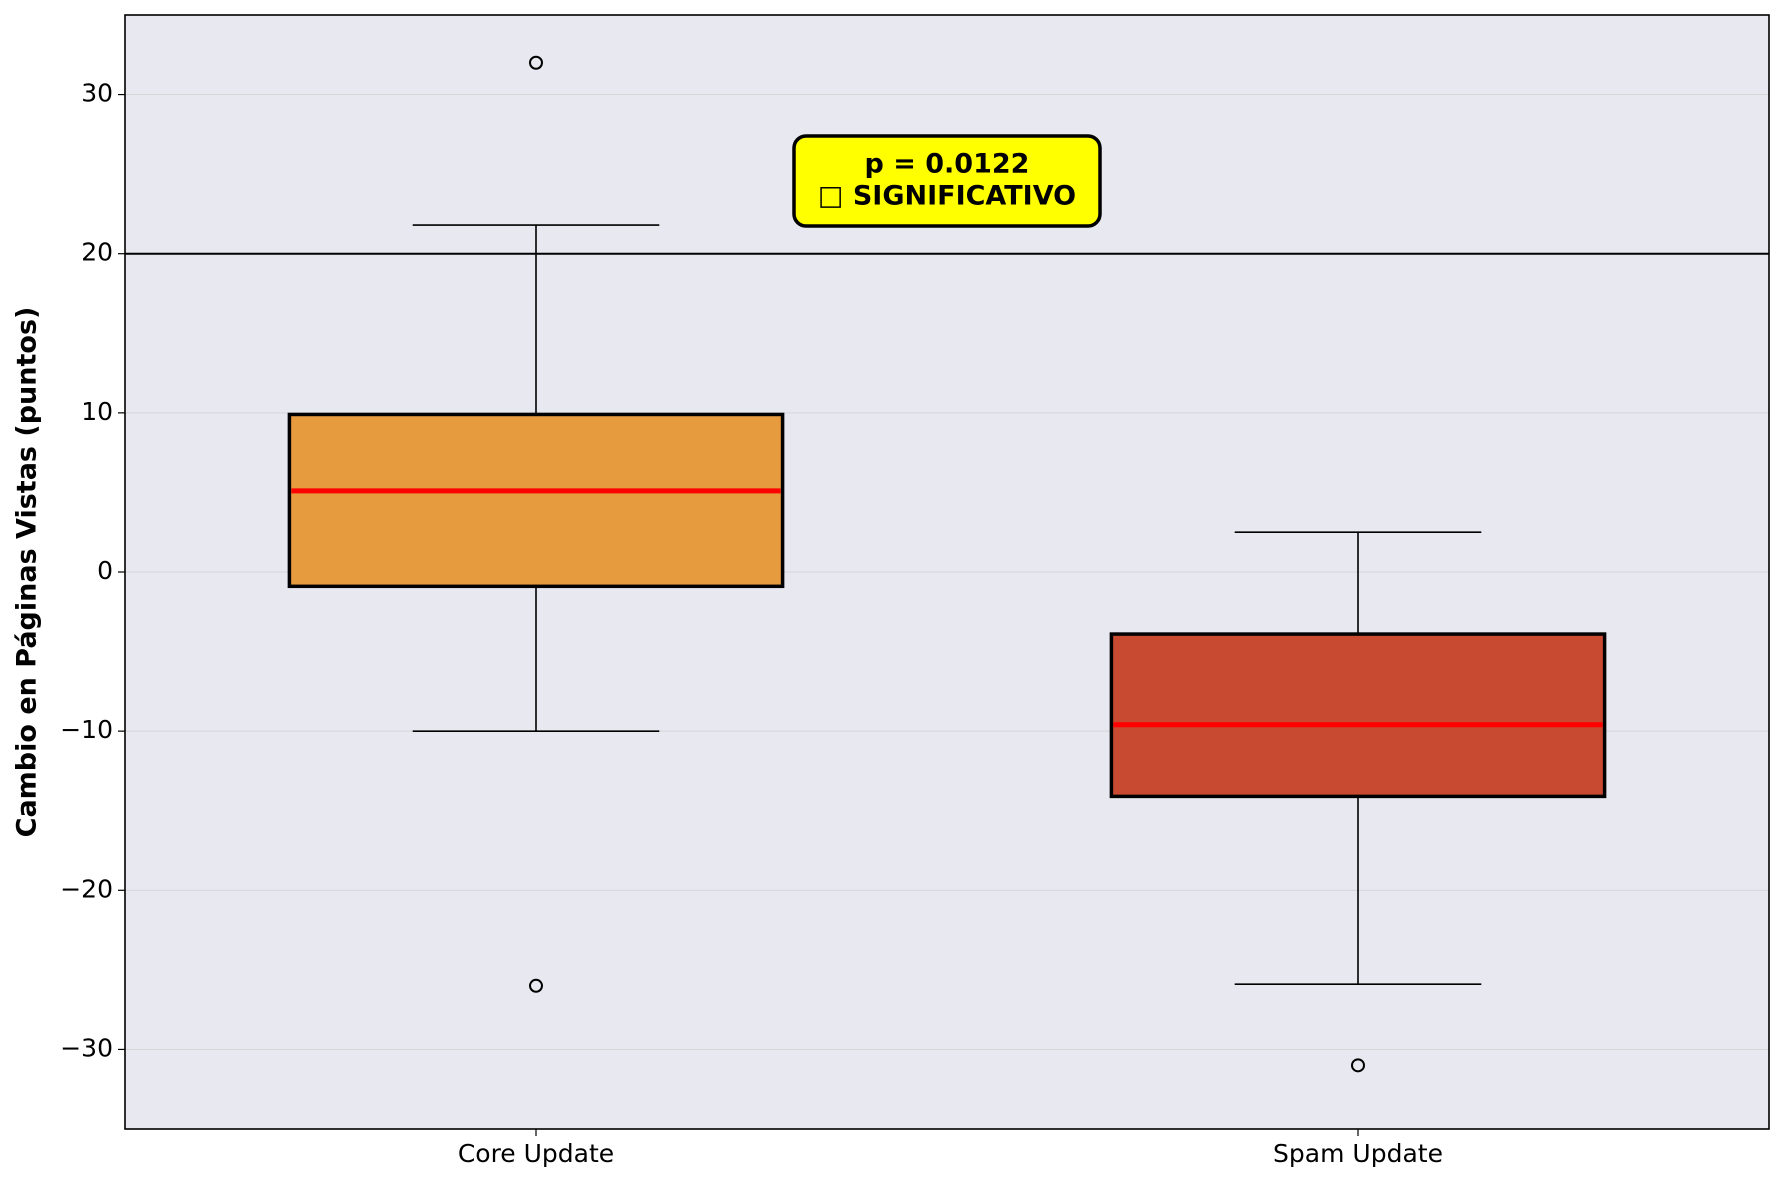 Image resolution: width=1784 pixels, height=1184 pixels. What do you see at coordinates (86, 888) in the screenshot?
I see `y-tick-label: −20` at bounding box center [86, 888].